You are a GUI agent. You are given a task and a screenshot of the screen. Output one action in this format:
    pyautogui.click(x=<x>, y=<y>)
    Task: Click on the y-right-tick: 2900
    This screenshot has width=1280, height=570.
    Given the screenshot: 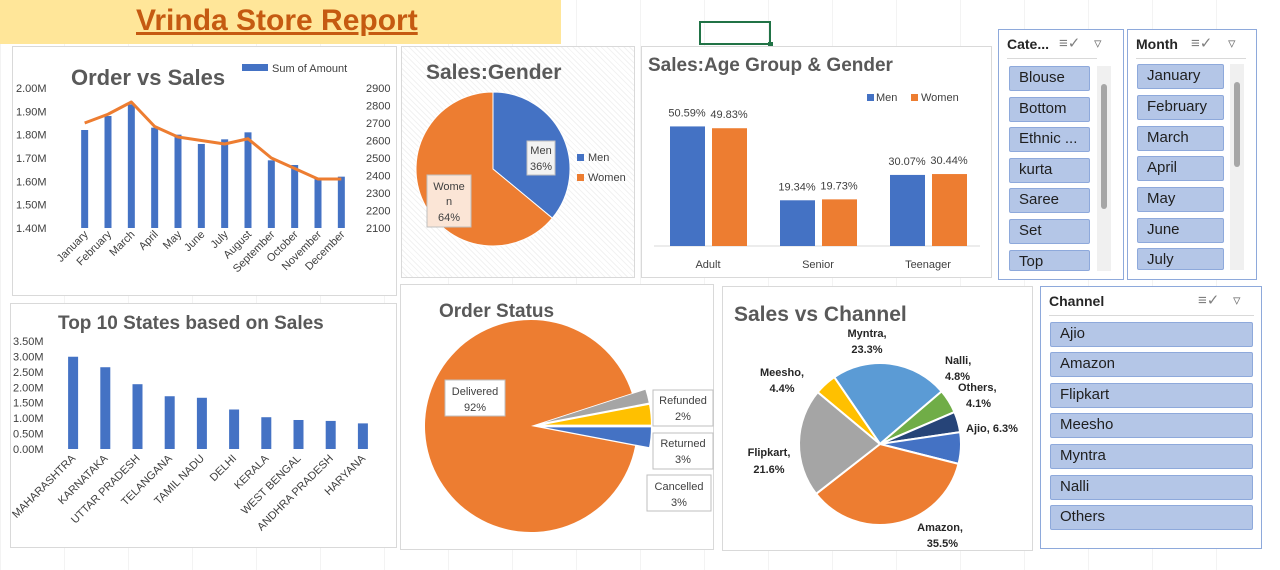 What is the action you would take?
    pyautogui.click(x=378, y=89)
    